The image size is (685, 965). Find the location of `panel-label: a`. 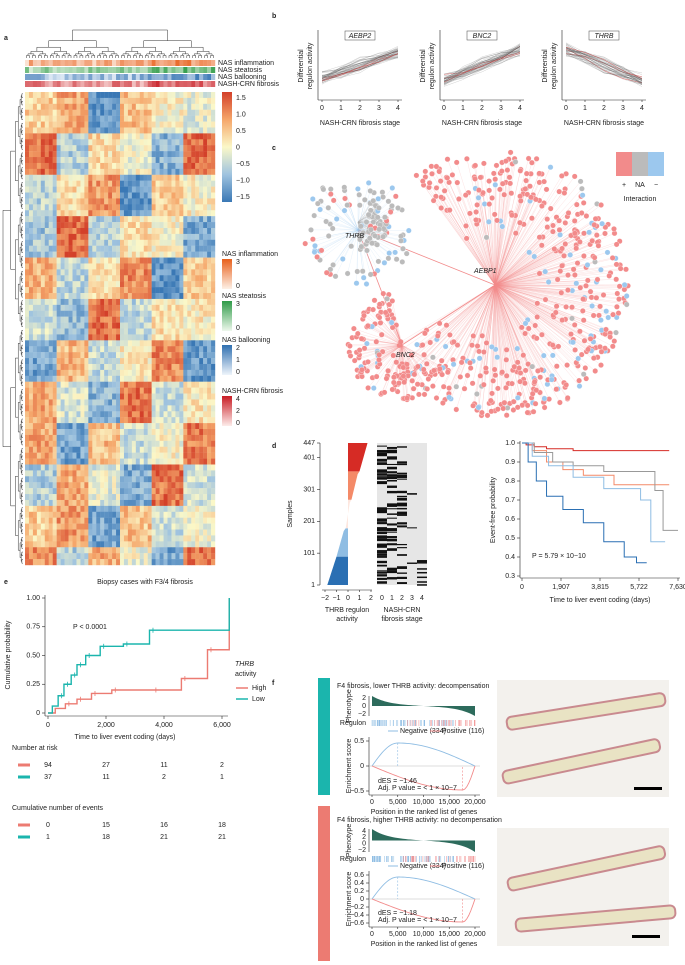

panel-label: a is located at coordinates (6, 38).